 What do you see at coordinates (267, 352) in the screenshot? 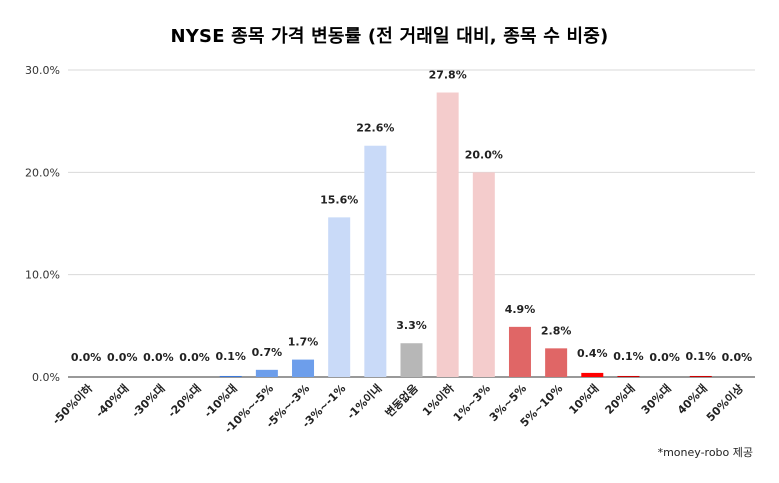
I see `data-label: 0.7%` at bounding box center [267, 352].